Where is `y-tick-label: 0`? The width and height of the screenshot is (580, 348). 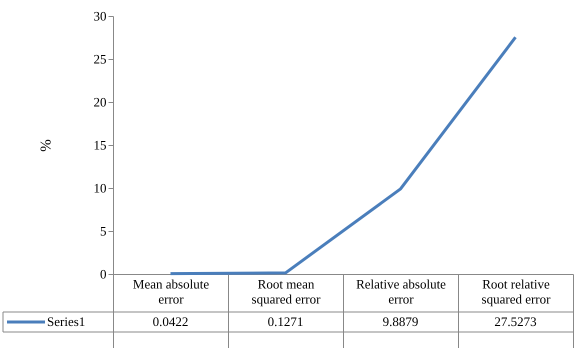 y-tick-label: 0 is located at coordinates (103, 274).